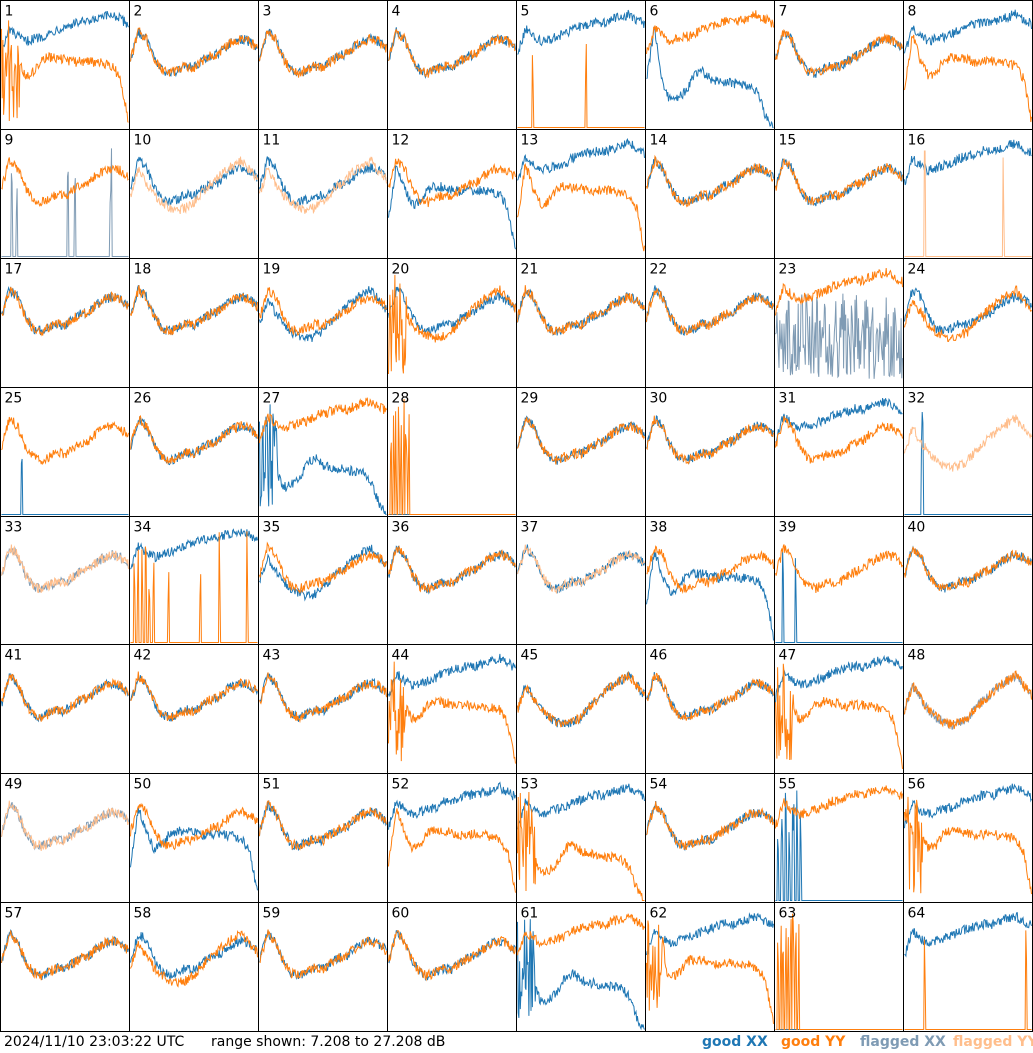 Image resolution: width=1033 pixels, height=1053 pixels. I want to click on panel-label-45: 45, so click(530, 656).